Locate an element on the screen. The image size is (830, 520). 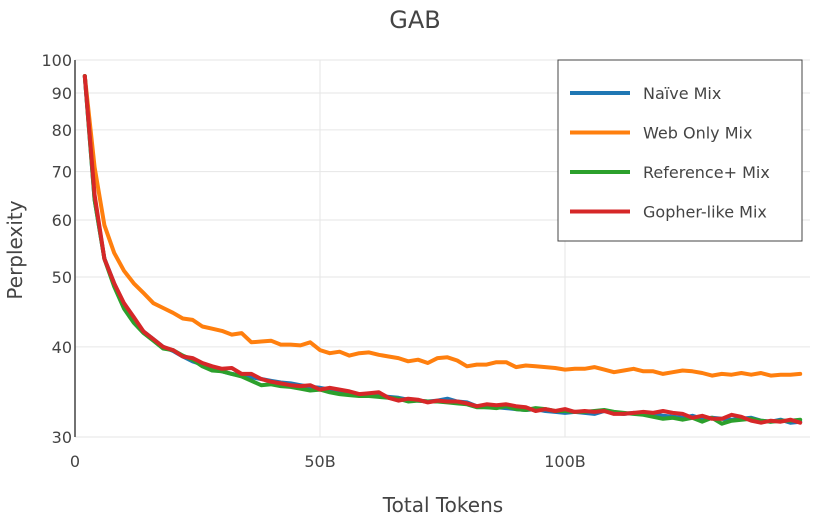
x-axis-title: Total Tokens is located at coordinates (442, 505).